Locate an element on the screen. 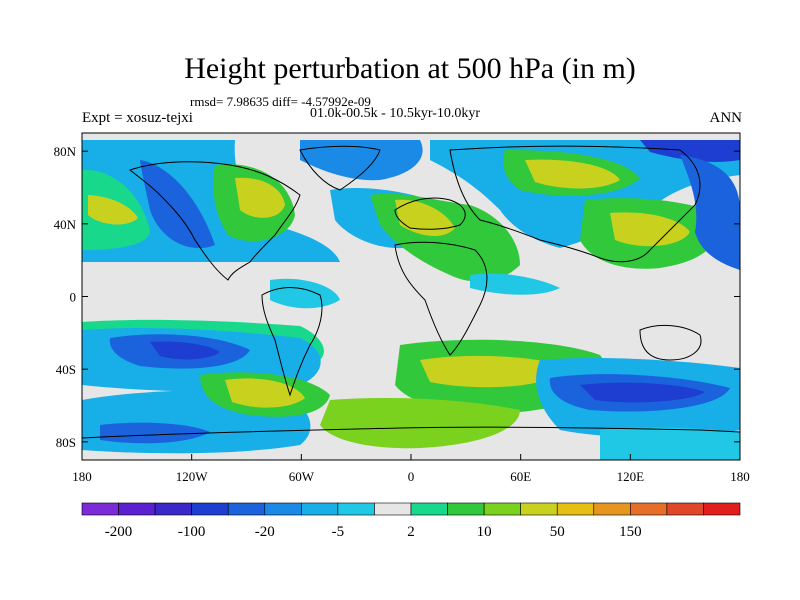 Image resolution: width=800 pixels, height=600 pixels. legend-label: -200 is located at coordinates (119, 532).